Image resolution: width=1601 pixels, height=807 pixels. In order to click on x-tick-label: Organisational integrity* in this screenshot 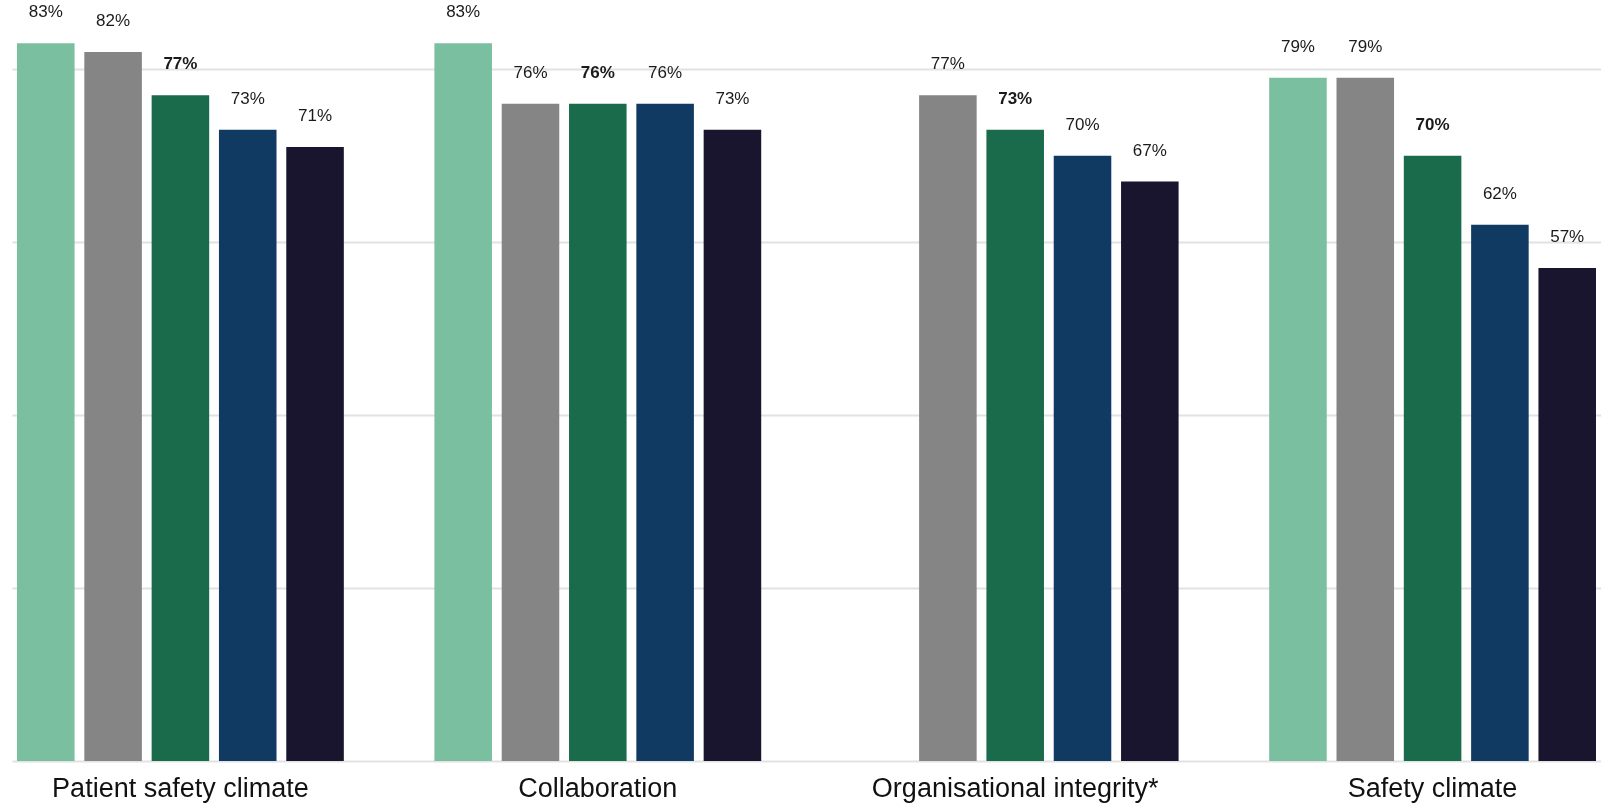, I will do `click(1015, 787)`.